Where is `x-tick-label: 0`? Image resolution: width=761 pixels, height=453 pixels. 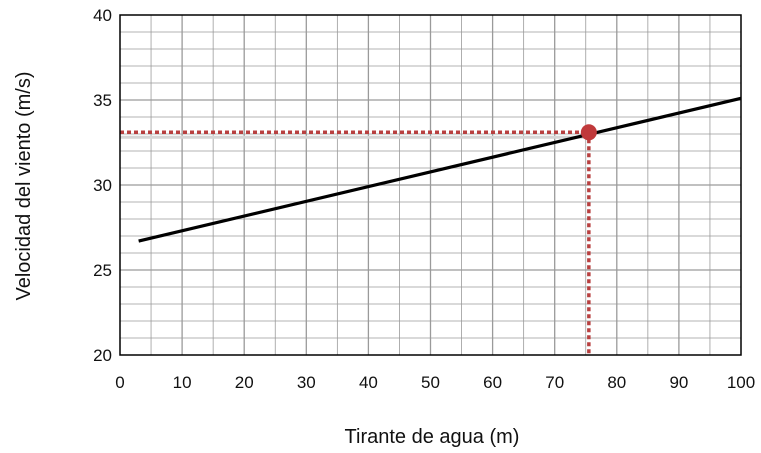 x-tick-label: 0 is located at coordinates (119, 382).